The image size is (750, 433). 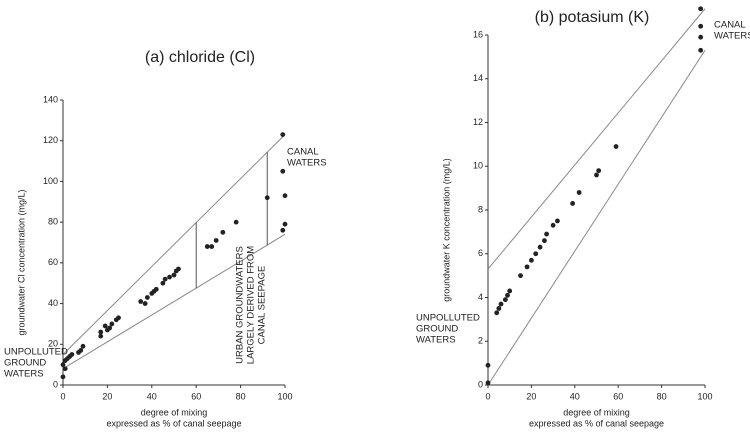 I want to click on annotation: CANAL, so click(x=730, y=25).